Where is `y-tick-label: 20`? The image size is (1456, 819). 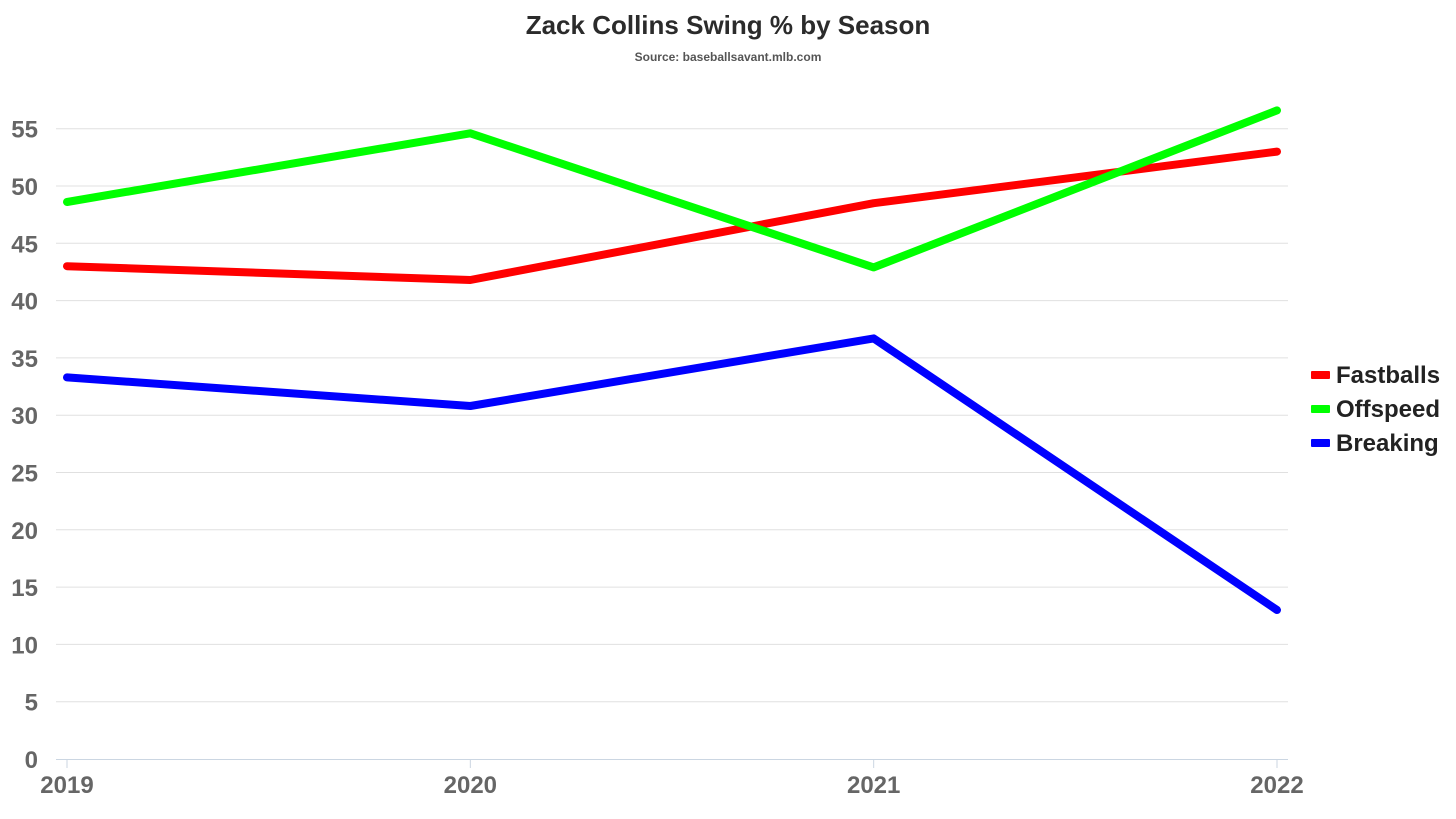 y-tick-label: 20 is located at coordinates (24, 531).